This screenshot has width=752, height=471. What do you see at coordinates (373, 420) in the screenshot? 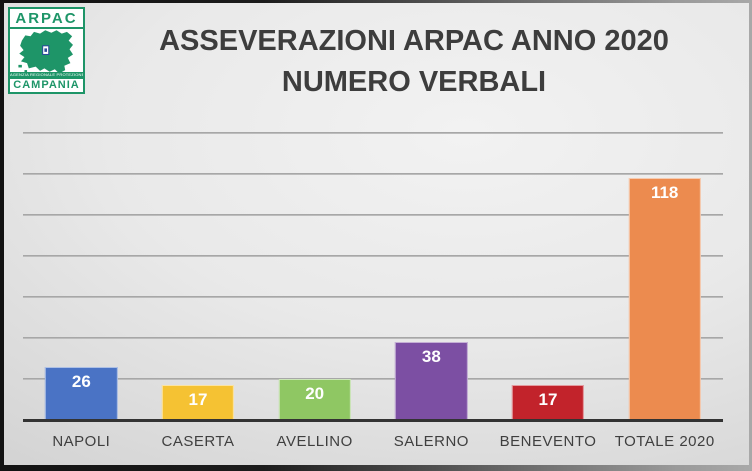
I see `x-axis-line` at bounding box center [373, 420].